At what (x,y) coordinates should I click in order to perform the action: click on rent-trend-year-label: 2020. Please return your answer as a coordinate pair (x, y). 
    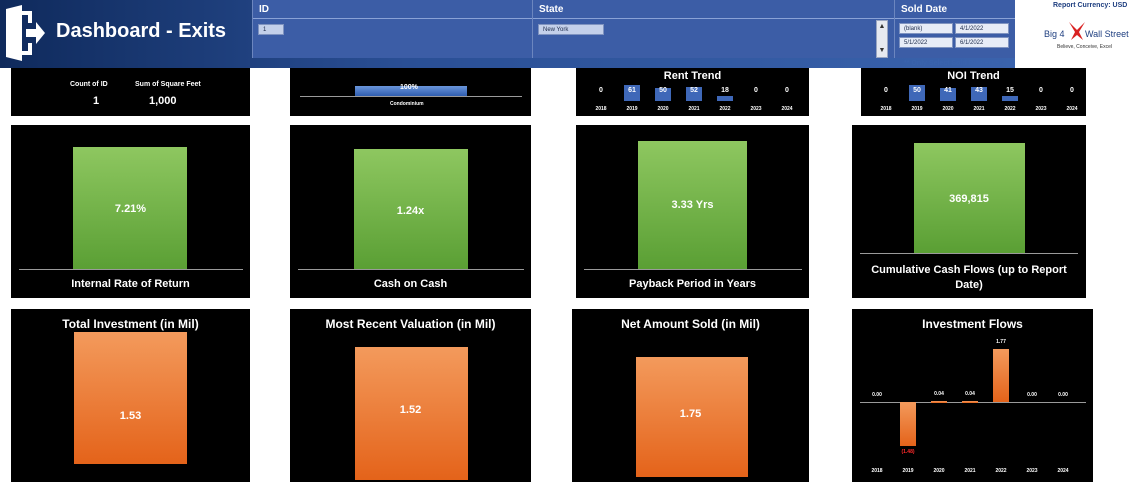
    Looking at the image, I should click on (663, 109).